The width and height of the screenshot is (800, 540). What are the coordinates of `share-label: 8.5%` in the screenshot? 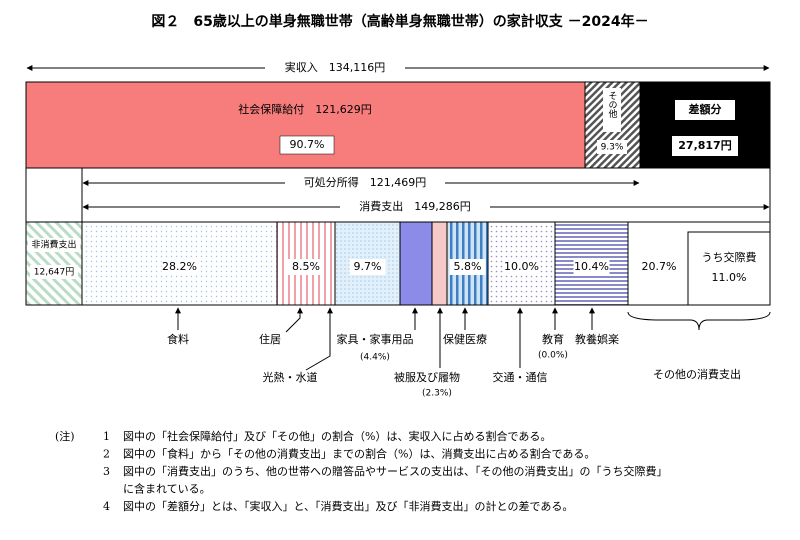 It's located at (306, 266).